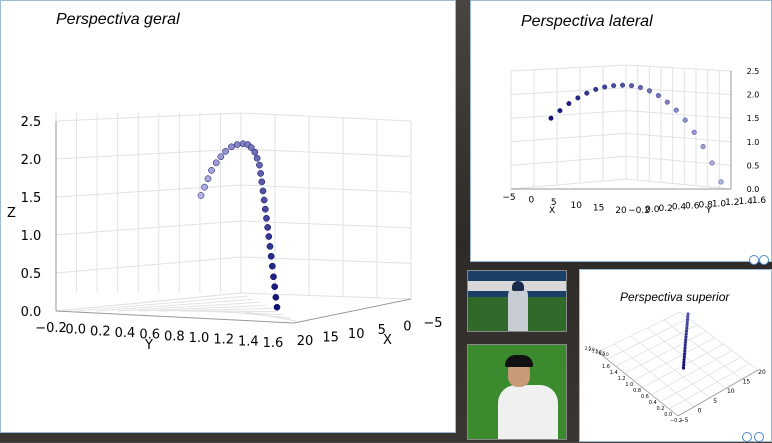  What do you see at coordinates (666, 209) in the screenshot?
I see `lateral-y-tick: 0.2` at bounding box center [666, 209].